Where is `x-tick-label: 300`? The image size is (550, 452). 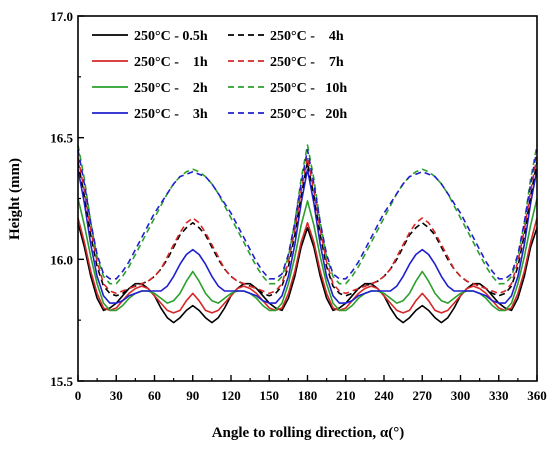 x-tick-label: 300 is located at coordinates (461, 395).